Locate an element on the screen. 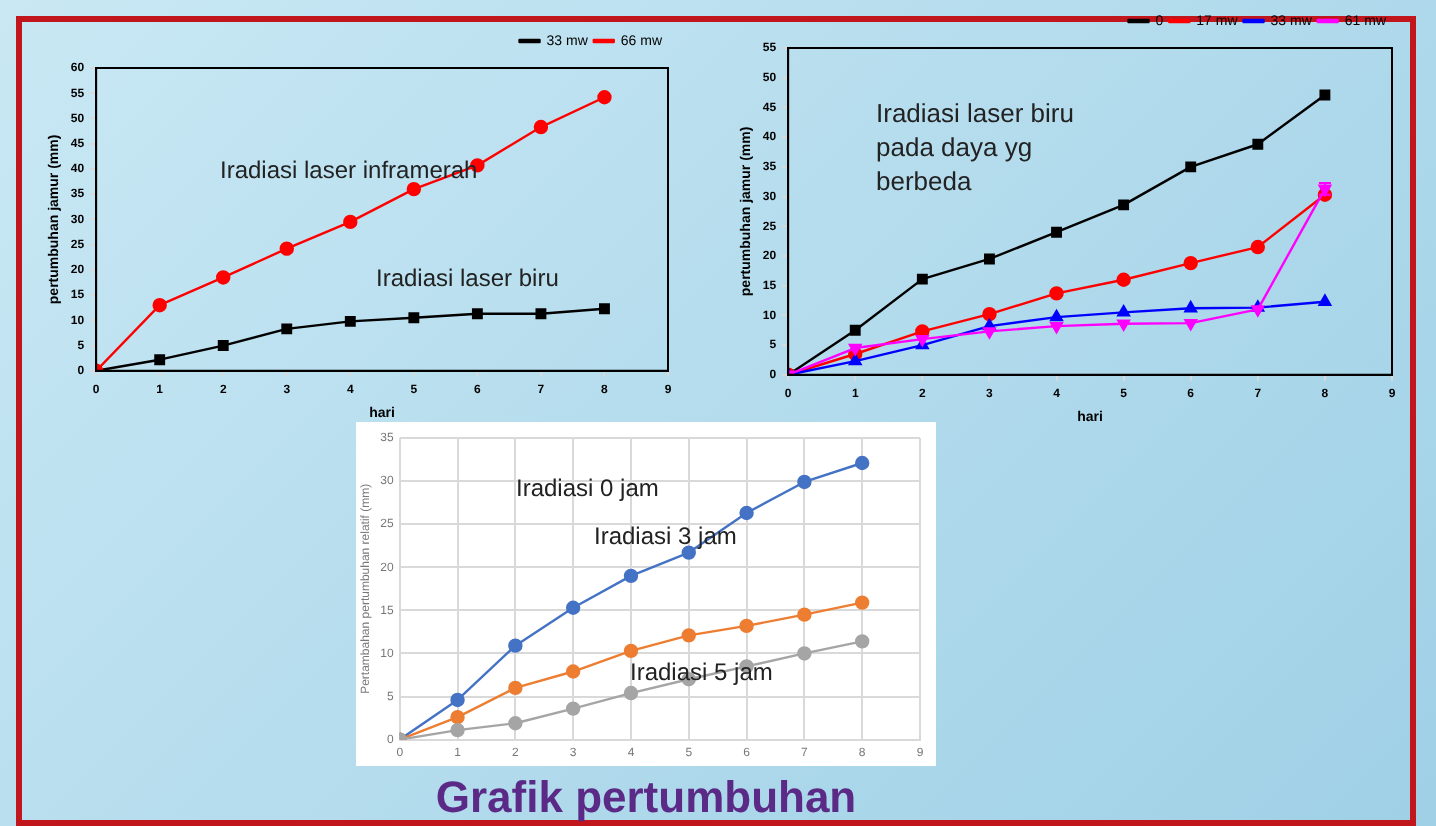 The image size is (1436, 826). annotation: Iradiasi laser biru pada daya yg berbeda is located at coordinates (976, 149).